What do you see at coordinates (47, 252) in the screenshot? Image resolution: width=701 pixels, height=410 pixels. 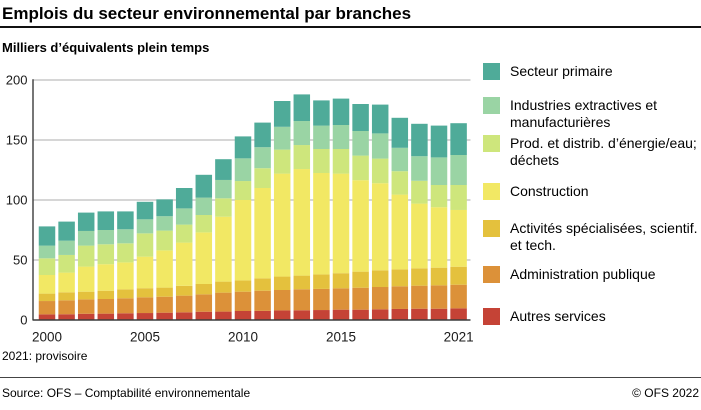 I see `bar-2000-industries-extractives-et-manufacturi-res` at bounding box center [47, 252].